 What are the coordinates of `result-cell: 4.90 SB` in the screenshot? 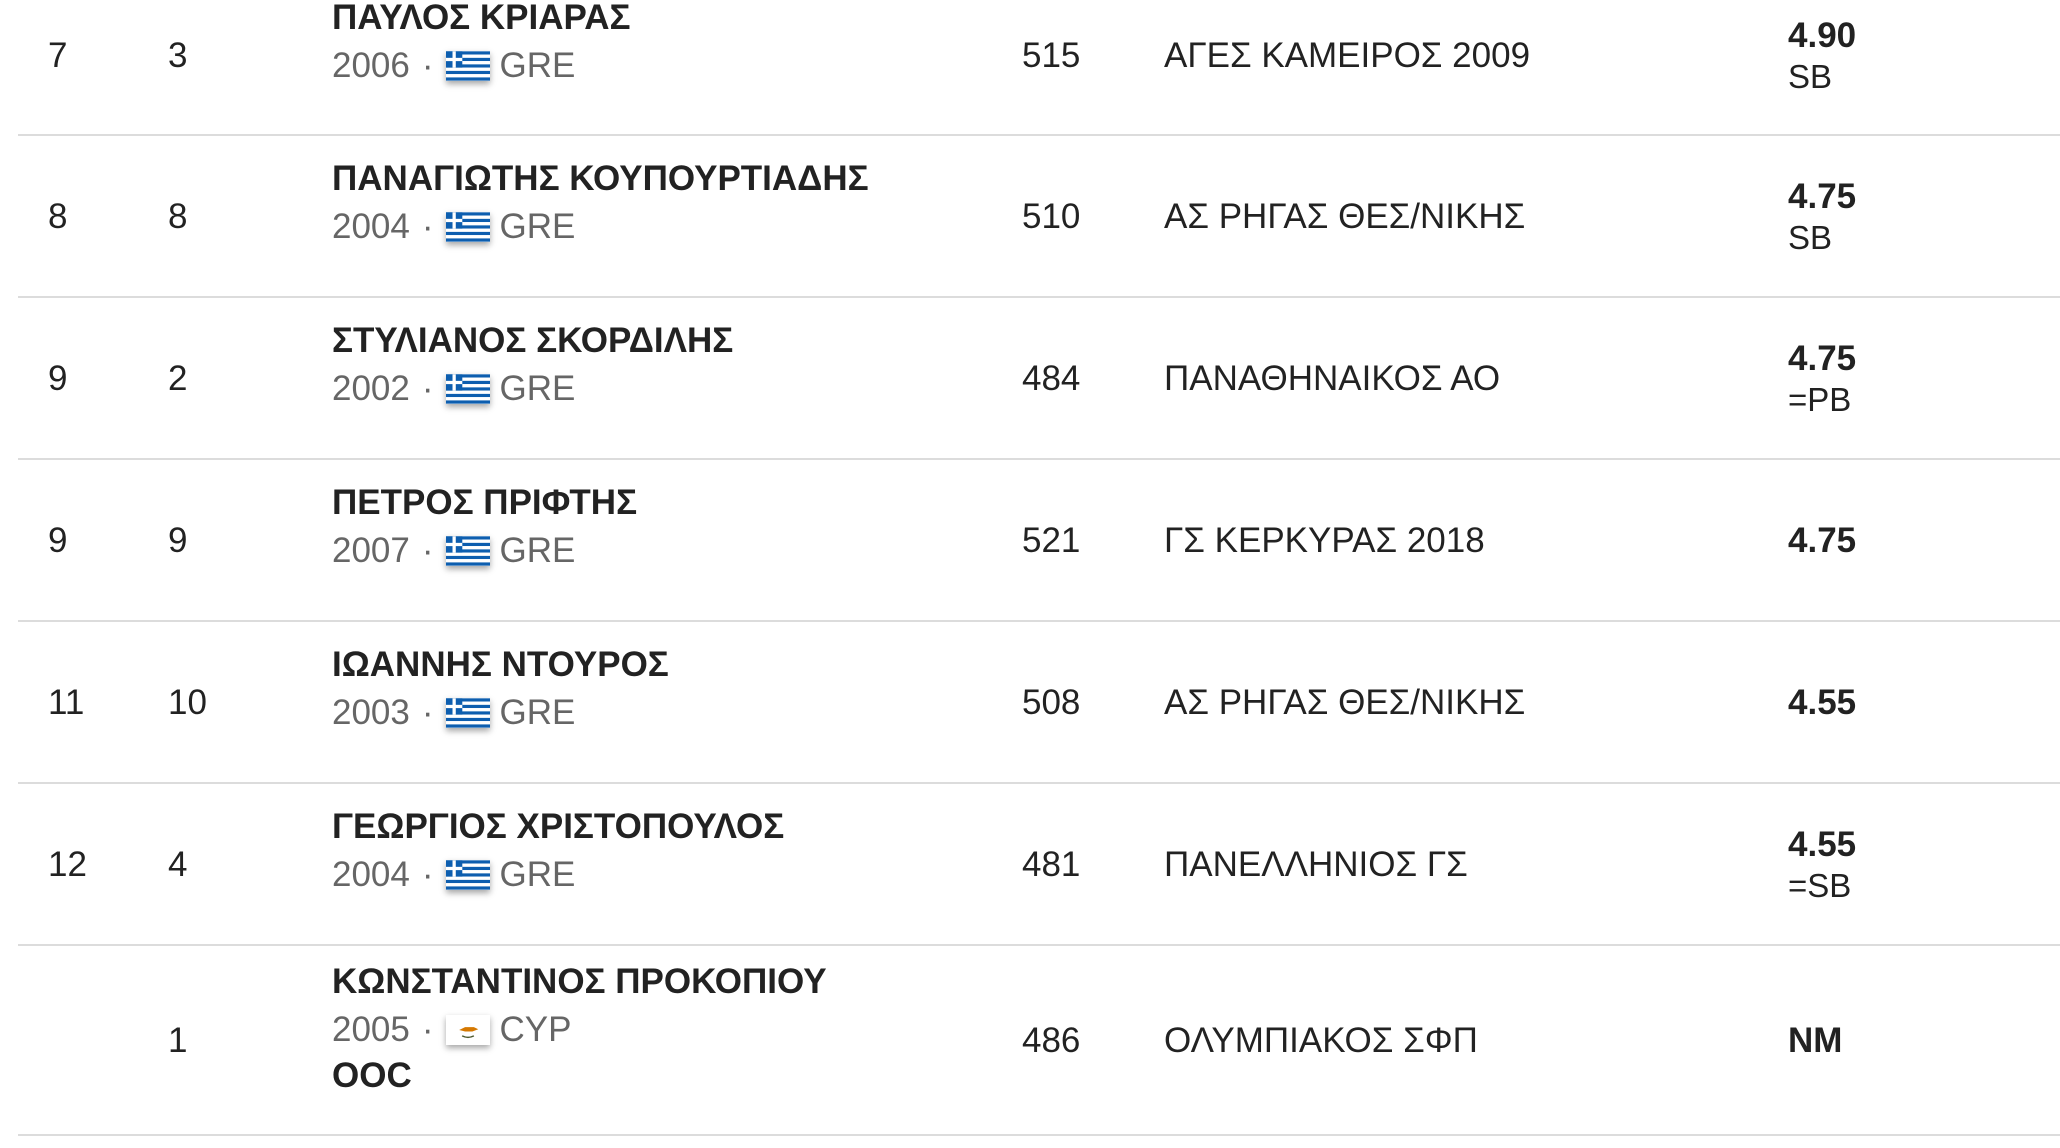 It's located at (1822, 56).